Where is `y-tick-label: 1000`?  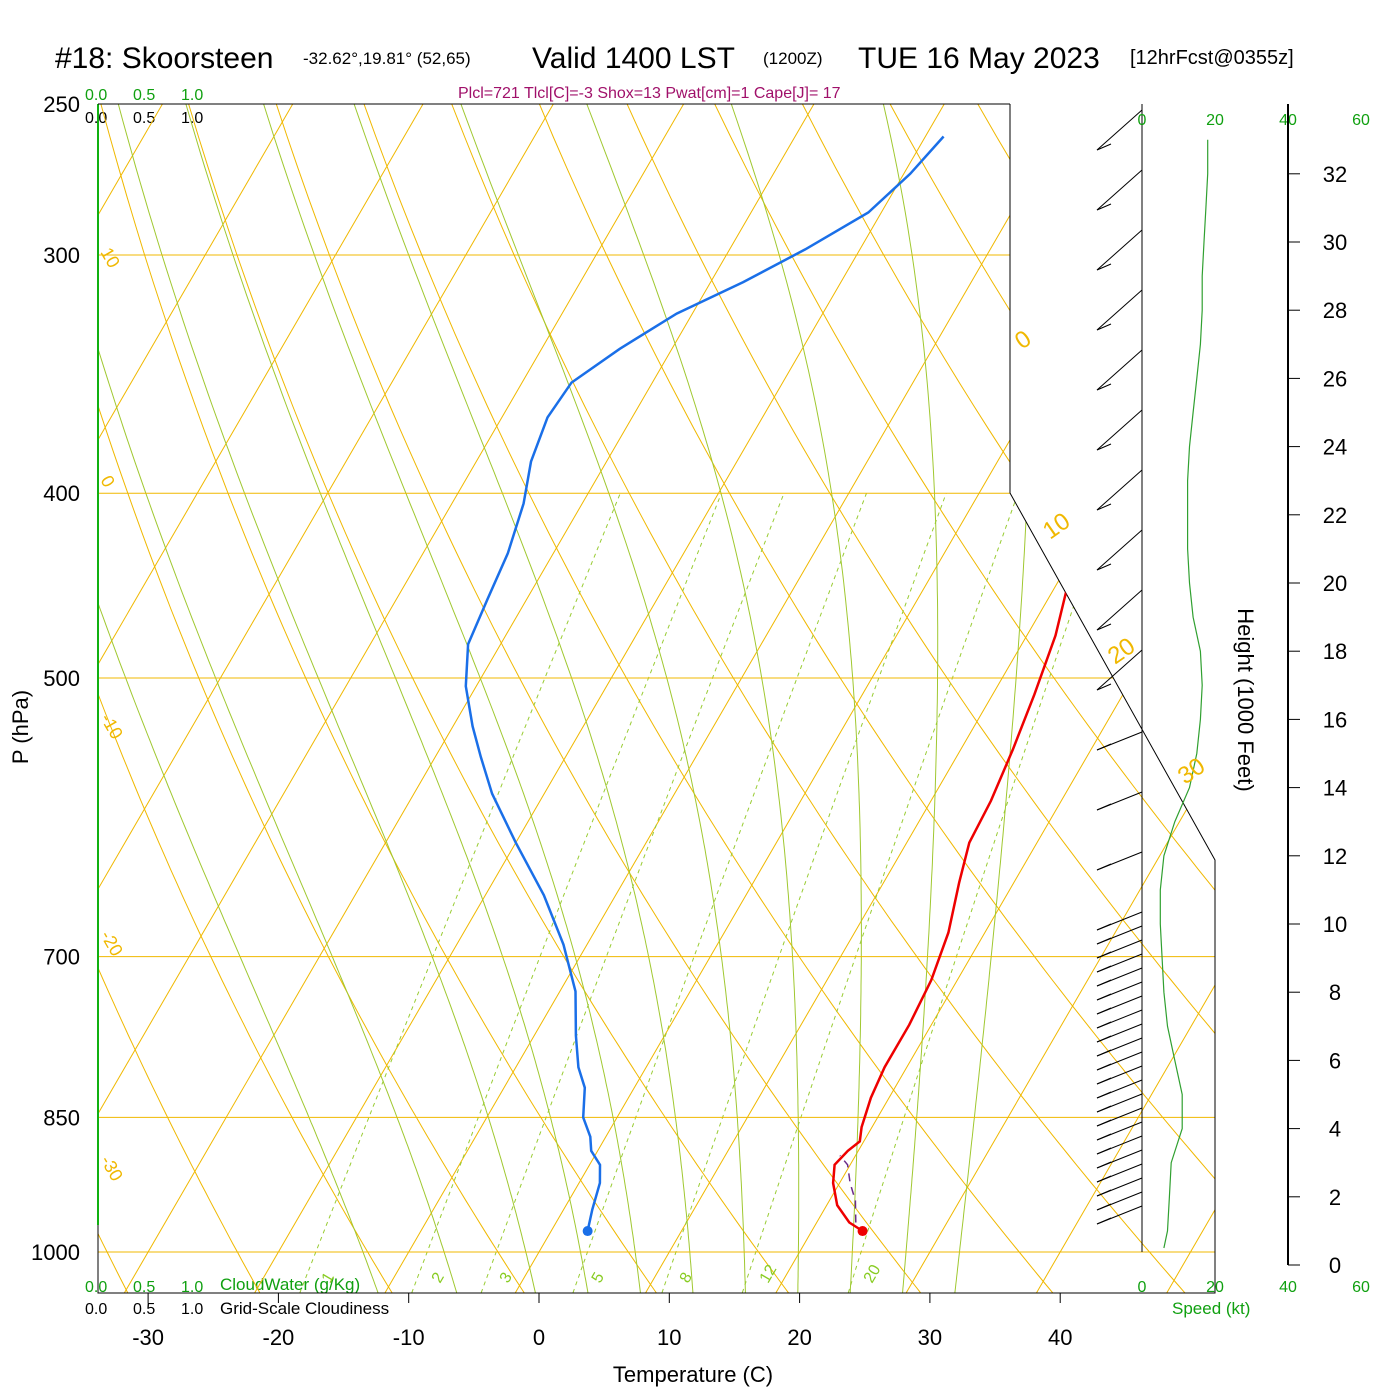
y-tick-label: 1000 is located at coordinates (55, 1252).